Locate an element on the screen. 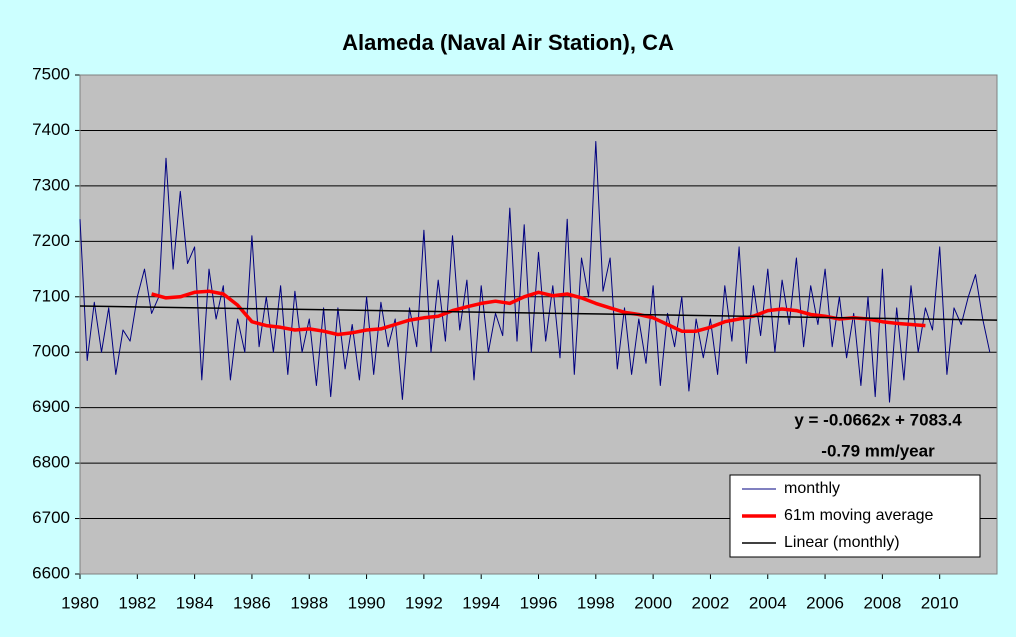 The height and width of the screenshot is (637, 1016). y-tick-label: 7200 is located at coordinates (51, 240).